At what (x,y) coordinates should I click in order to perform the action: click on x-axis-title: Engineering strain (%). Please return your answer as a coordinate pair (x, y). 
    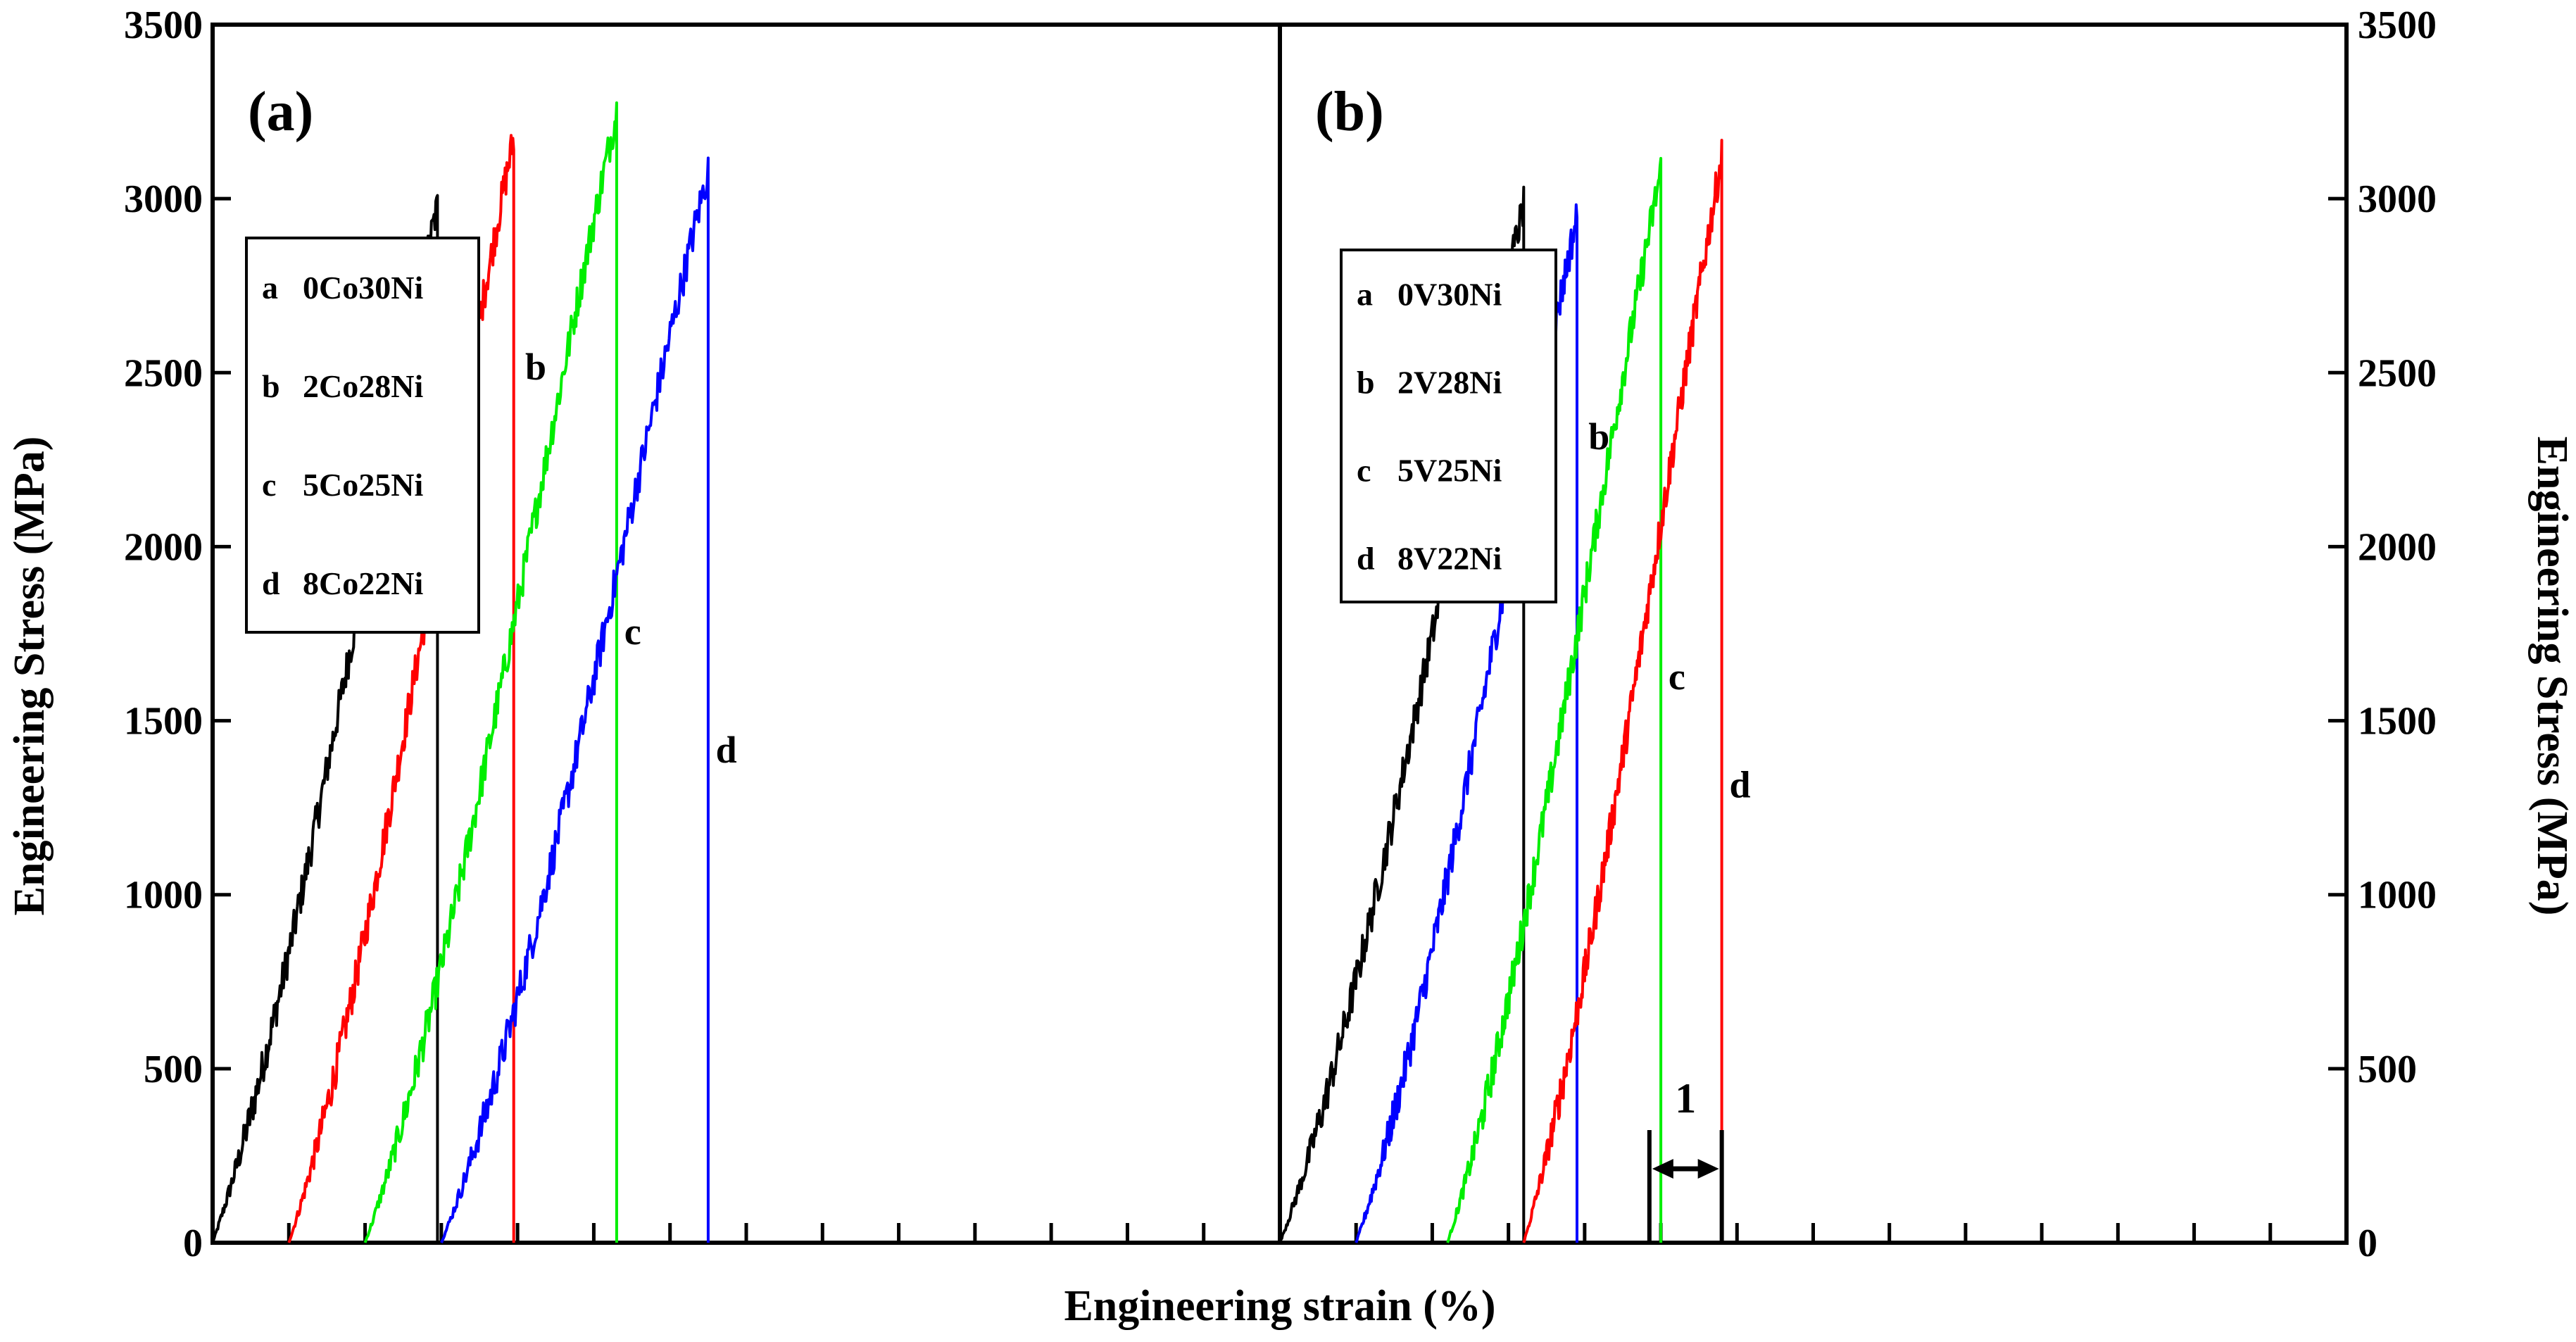
    Looking at the image, I should click on (1280, 1306).